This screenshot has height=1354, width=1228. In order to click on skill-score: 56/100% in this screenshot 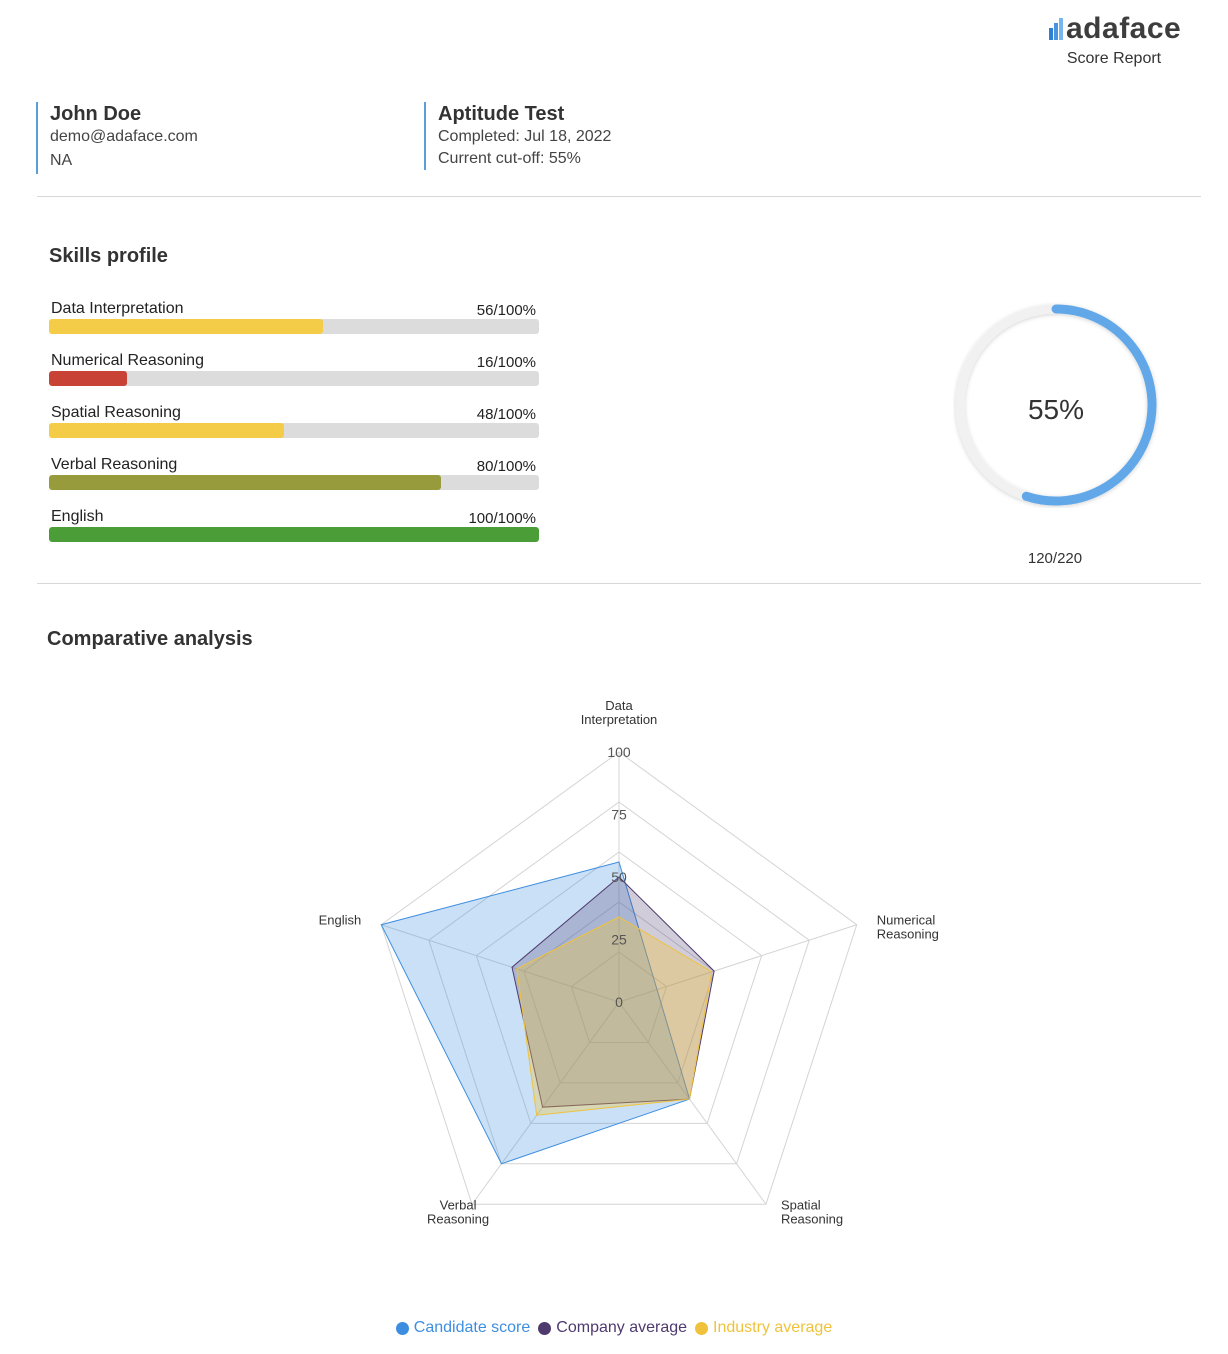, I will do `click(506, 310)`.